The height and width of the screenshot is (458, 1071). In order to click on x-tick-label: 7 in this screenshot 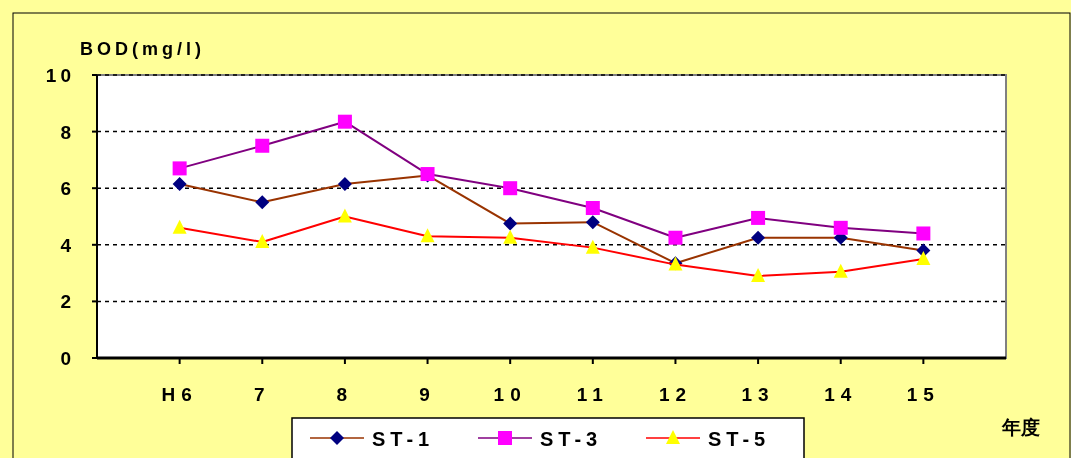, I will do `click(262, 394)`.